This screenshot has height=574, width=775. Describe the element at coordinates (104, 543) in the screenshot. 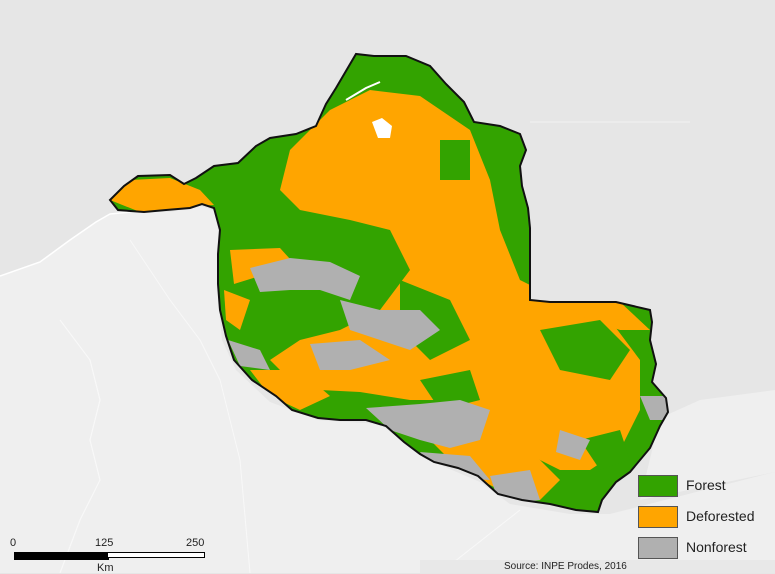

I see `scale-tick-label: 125` at that location.